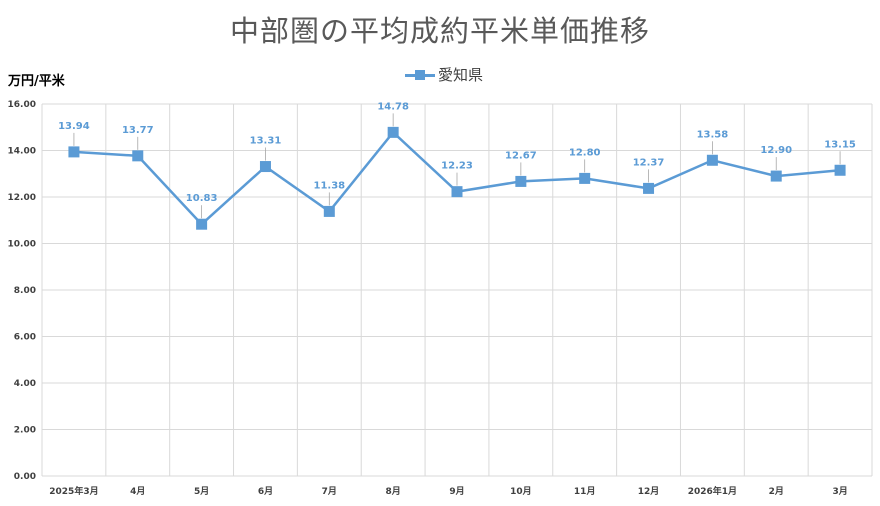 This screenshot has width=880, height=506. Describe the element at coordinates (712, 491) in the screenshot. I see `x-tick-label: 2026年1月` at that location.